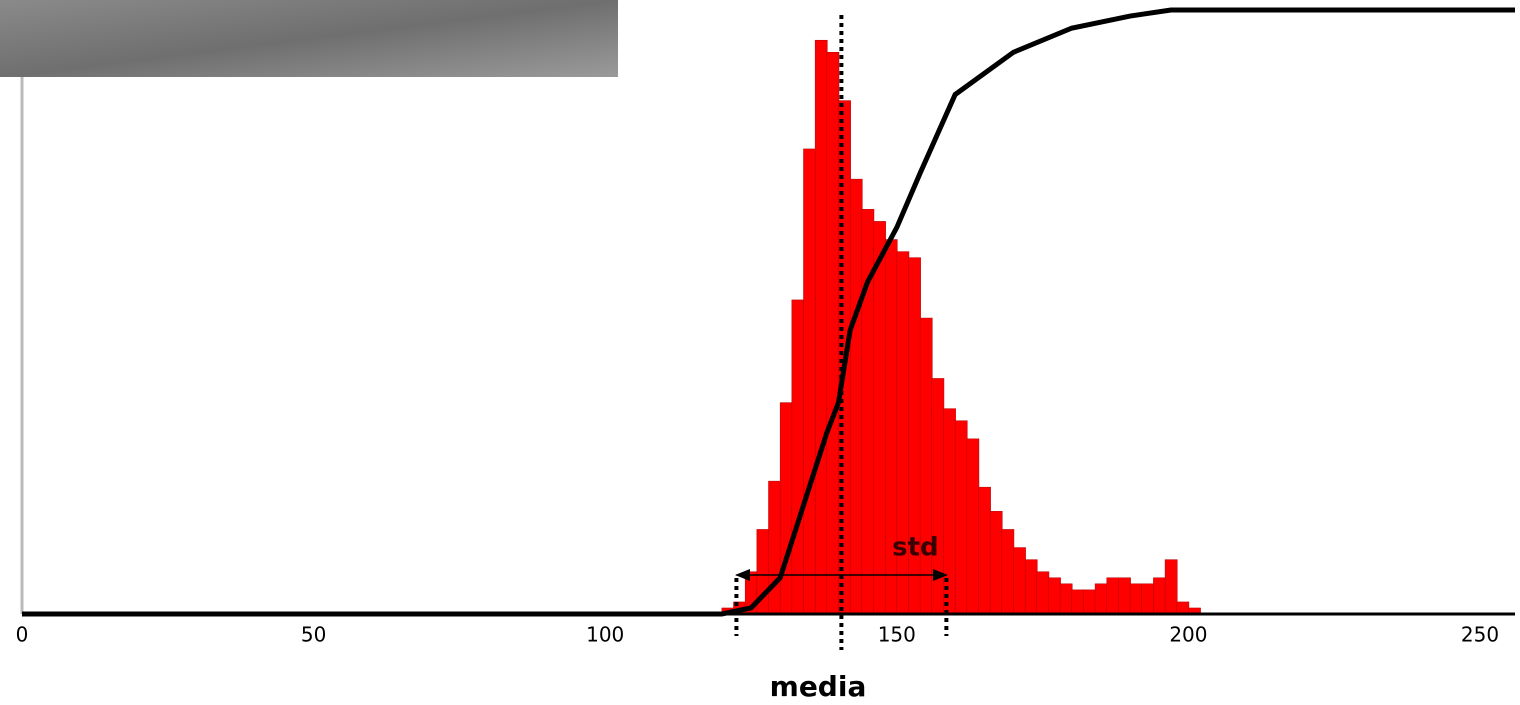 The width and height of the screenshot is (1520, 705). I want to click on std-annotation: std, so click(915, 548).